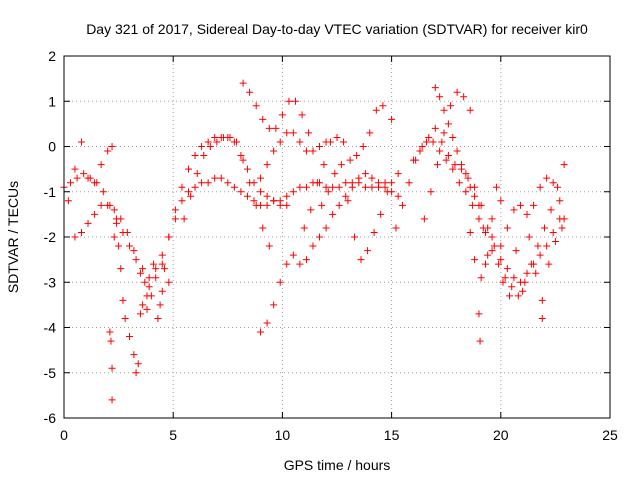 The height and width of the screenshot is (480, 640). What do you see at coordinates (226, 191) in the screenshot?
I see `series-track-e` at bounding box center [226, 191].